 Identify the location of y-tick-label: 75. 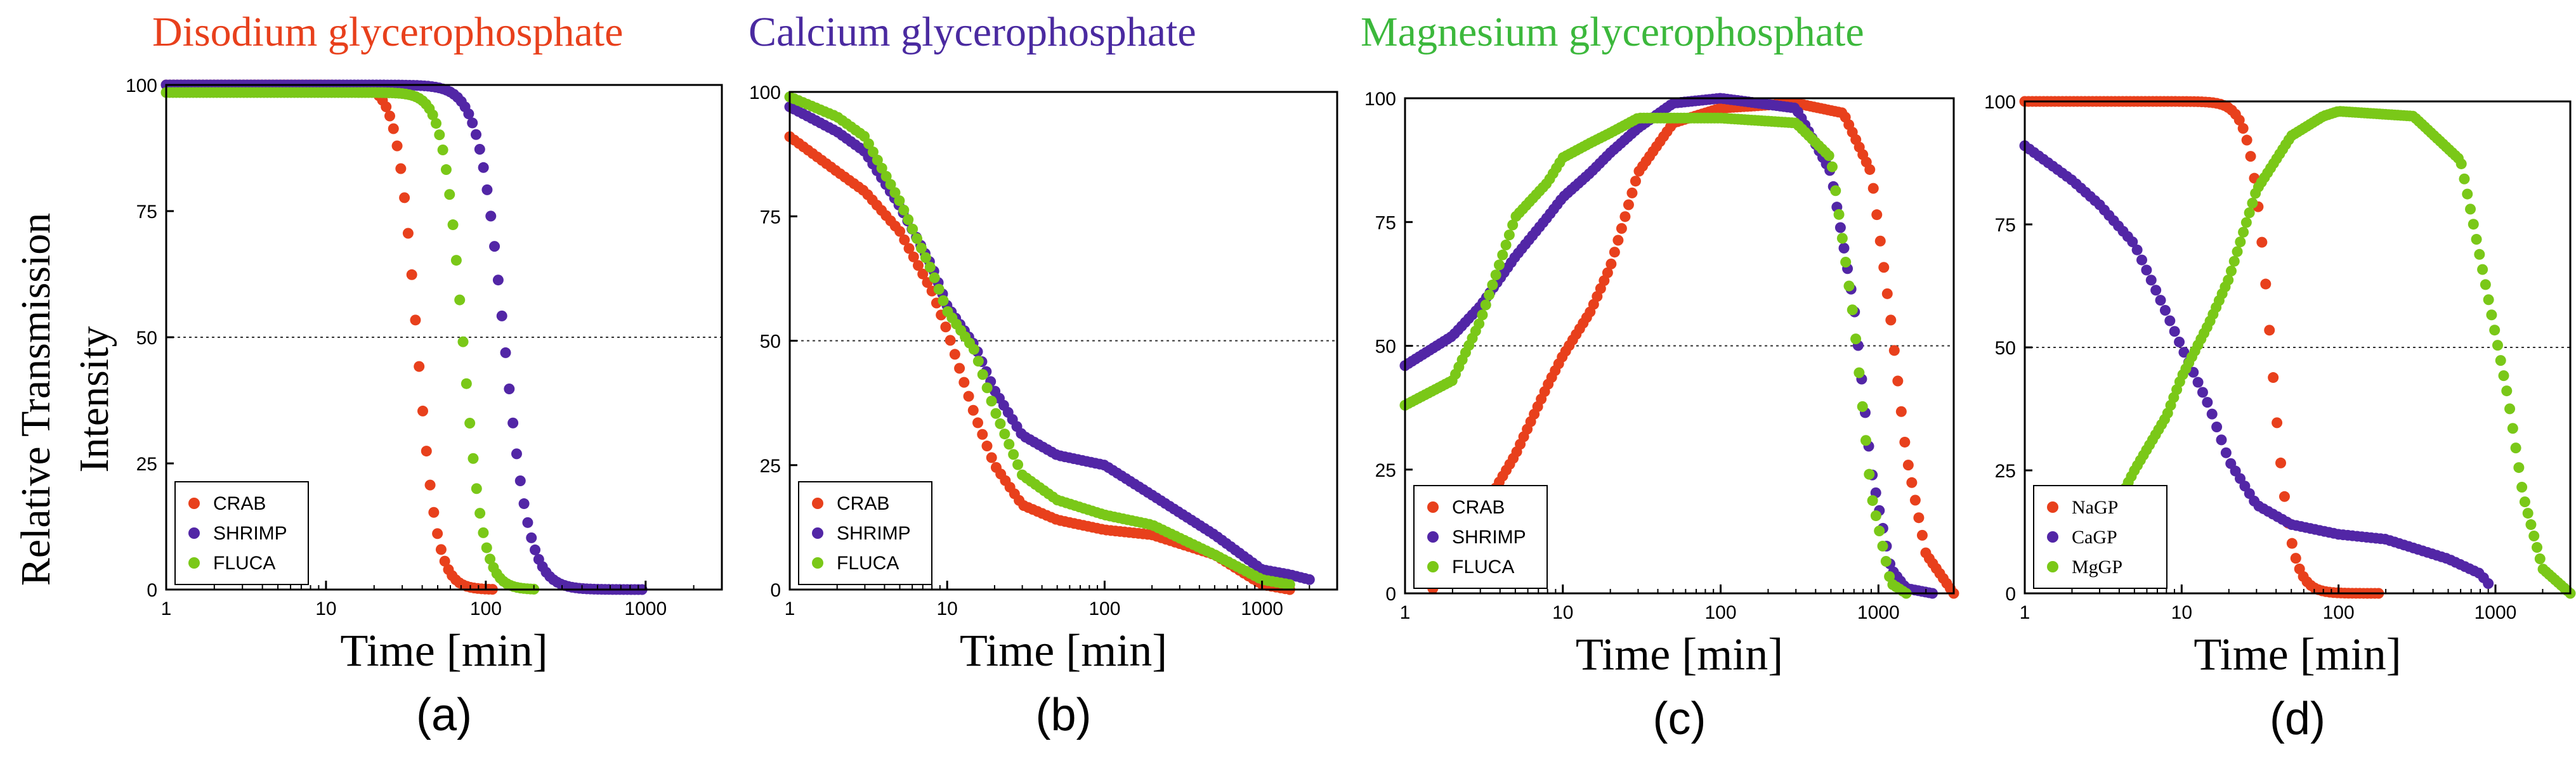
(146, 212).